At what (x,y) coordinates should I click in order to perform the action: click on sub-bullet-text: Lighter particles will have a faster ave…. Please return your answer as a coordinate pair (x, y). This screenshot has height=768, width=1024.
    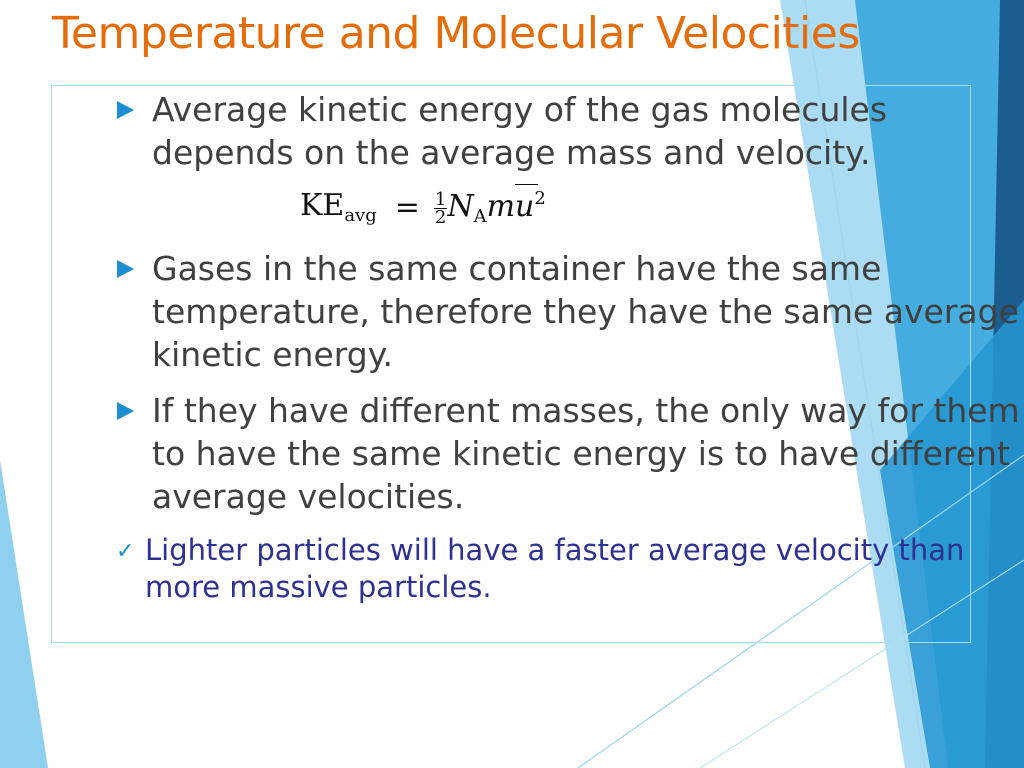
    Looking at the image, I should click on (555, 568).